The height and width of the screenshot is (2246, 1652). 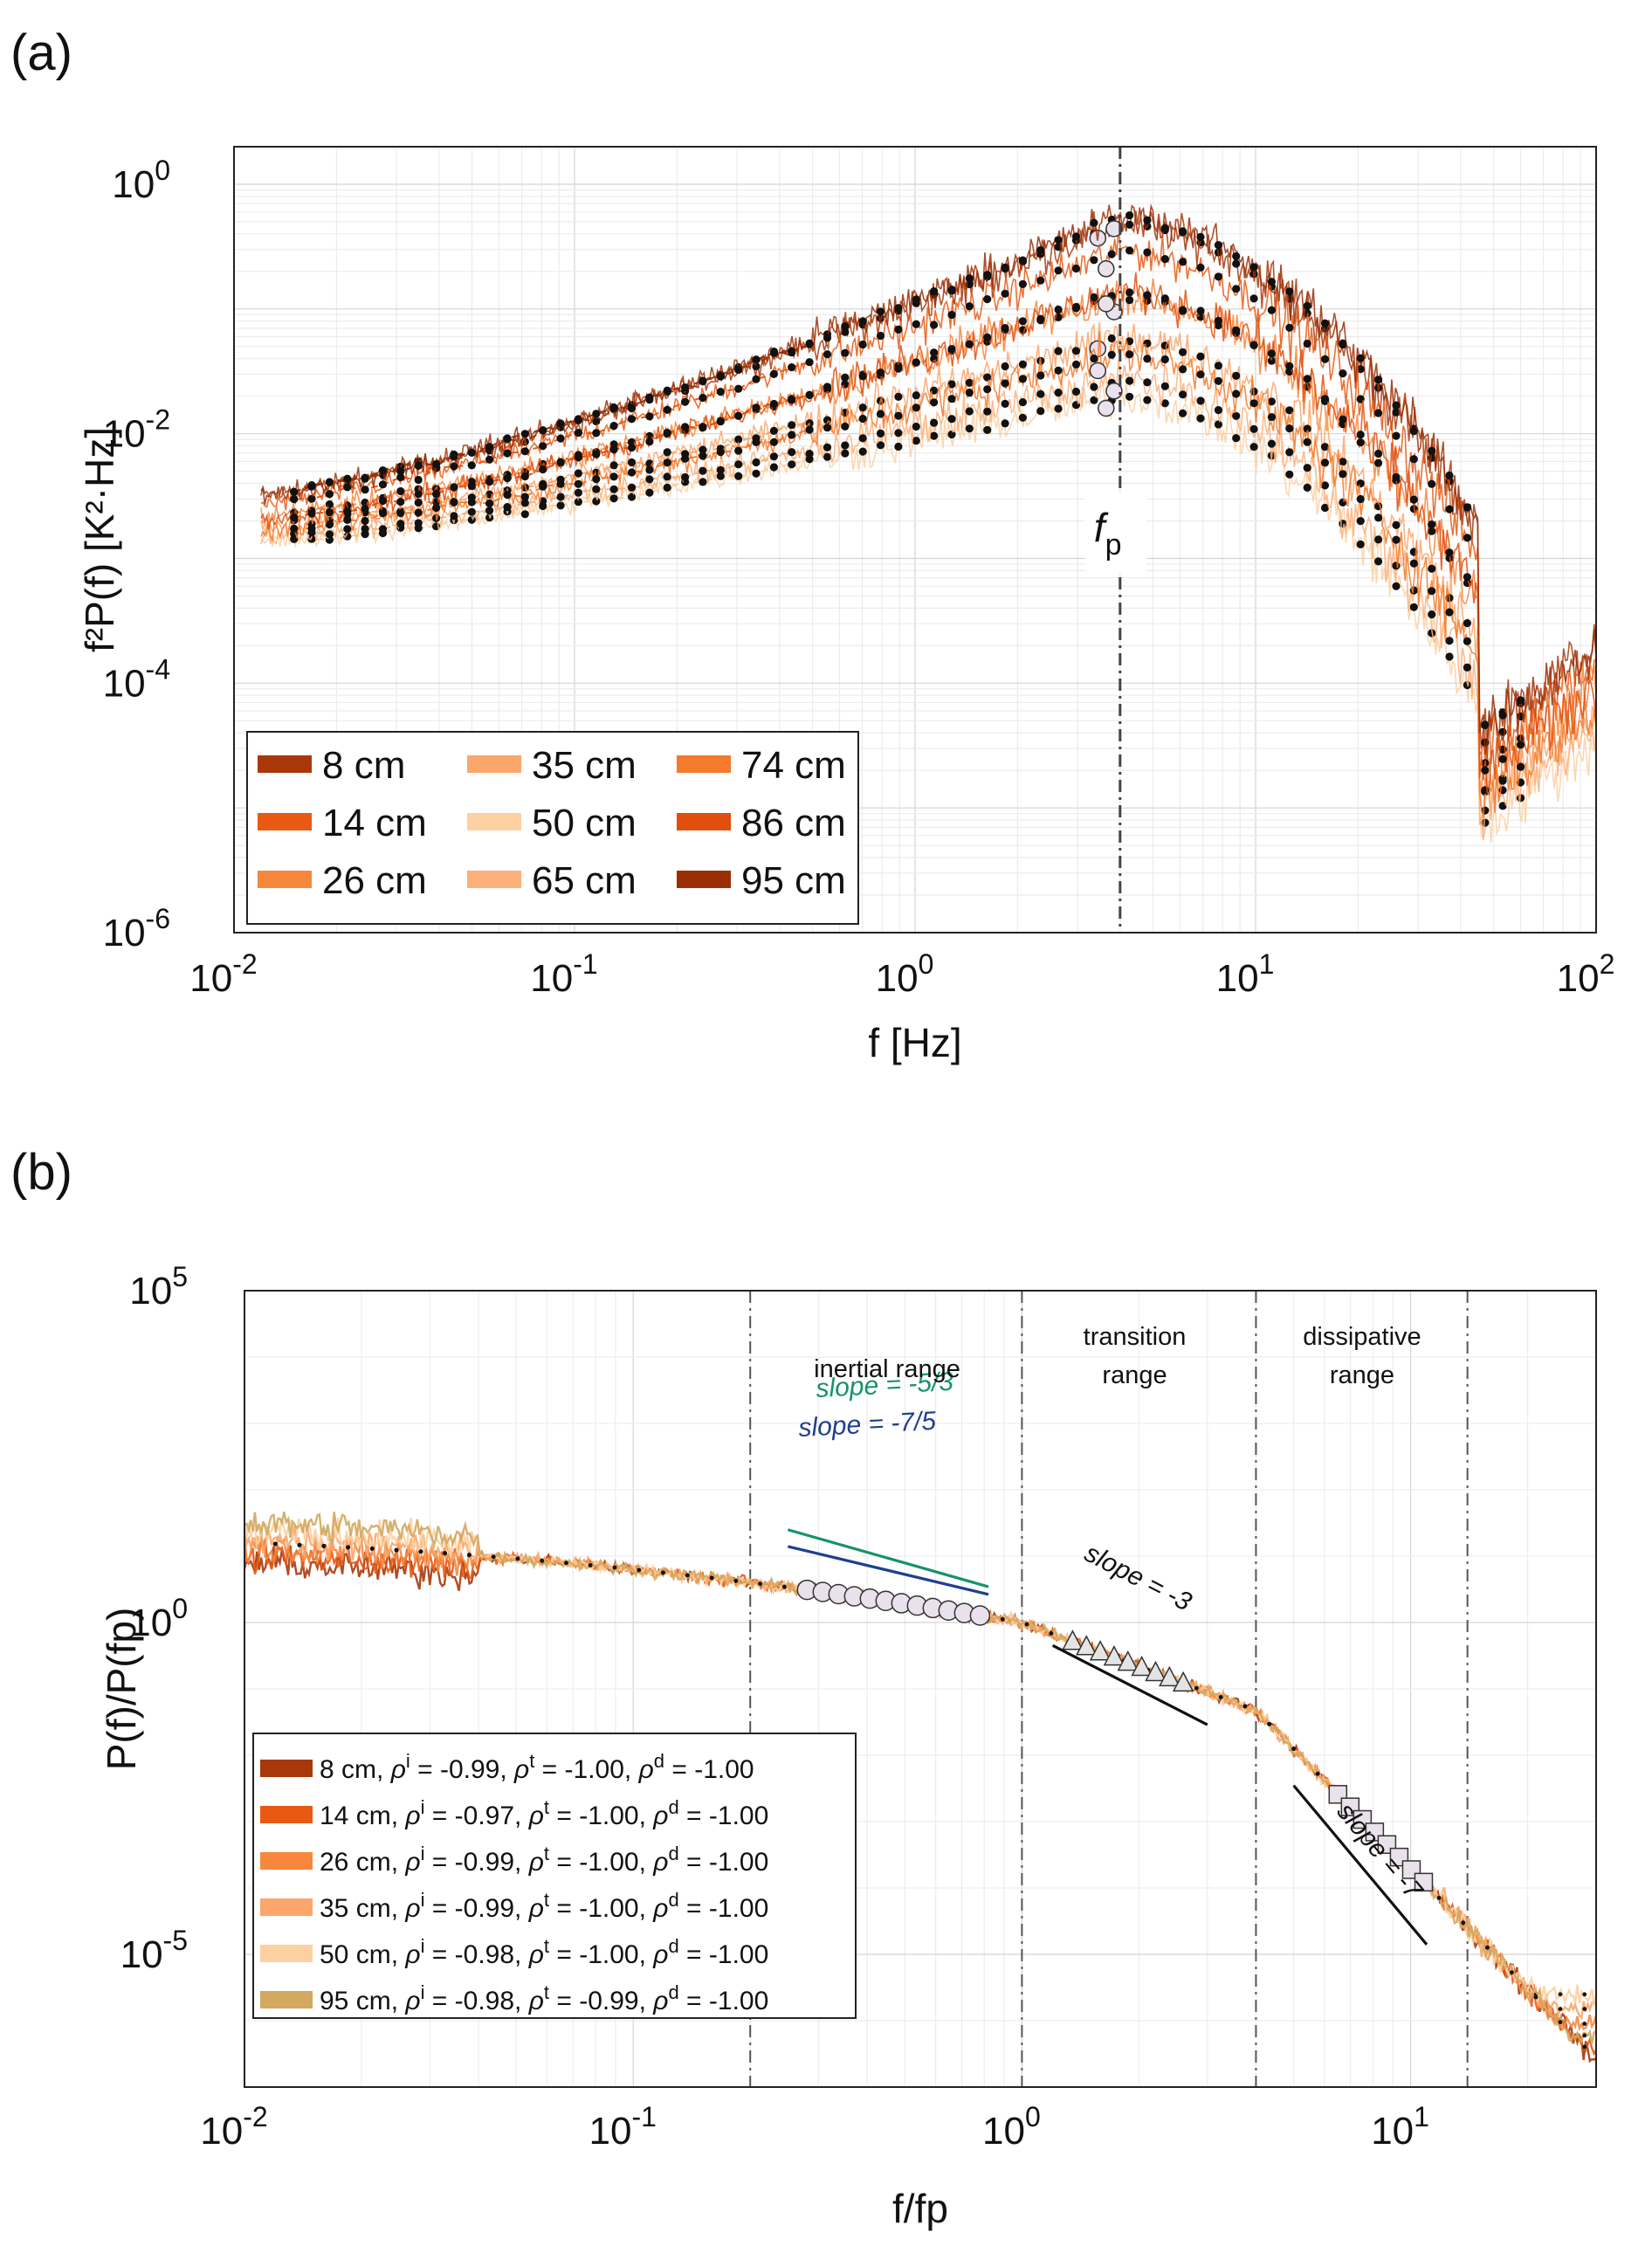 I want to click on panel-b-xtick-base: 10, so click(x=1003, y=2131).